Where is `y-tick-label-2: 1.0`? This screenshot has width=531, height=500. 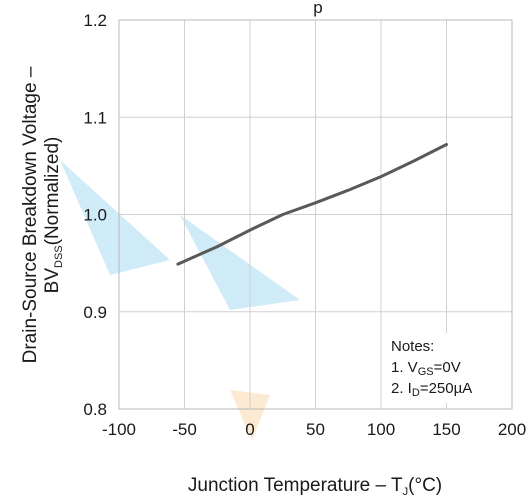 y-tick-label-2: 1.0 is located at coordinates (95, 215).